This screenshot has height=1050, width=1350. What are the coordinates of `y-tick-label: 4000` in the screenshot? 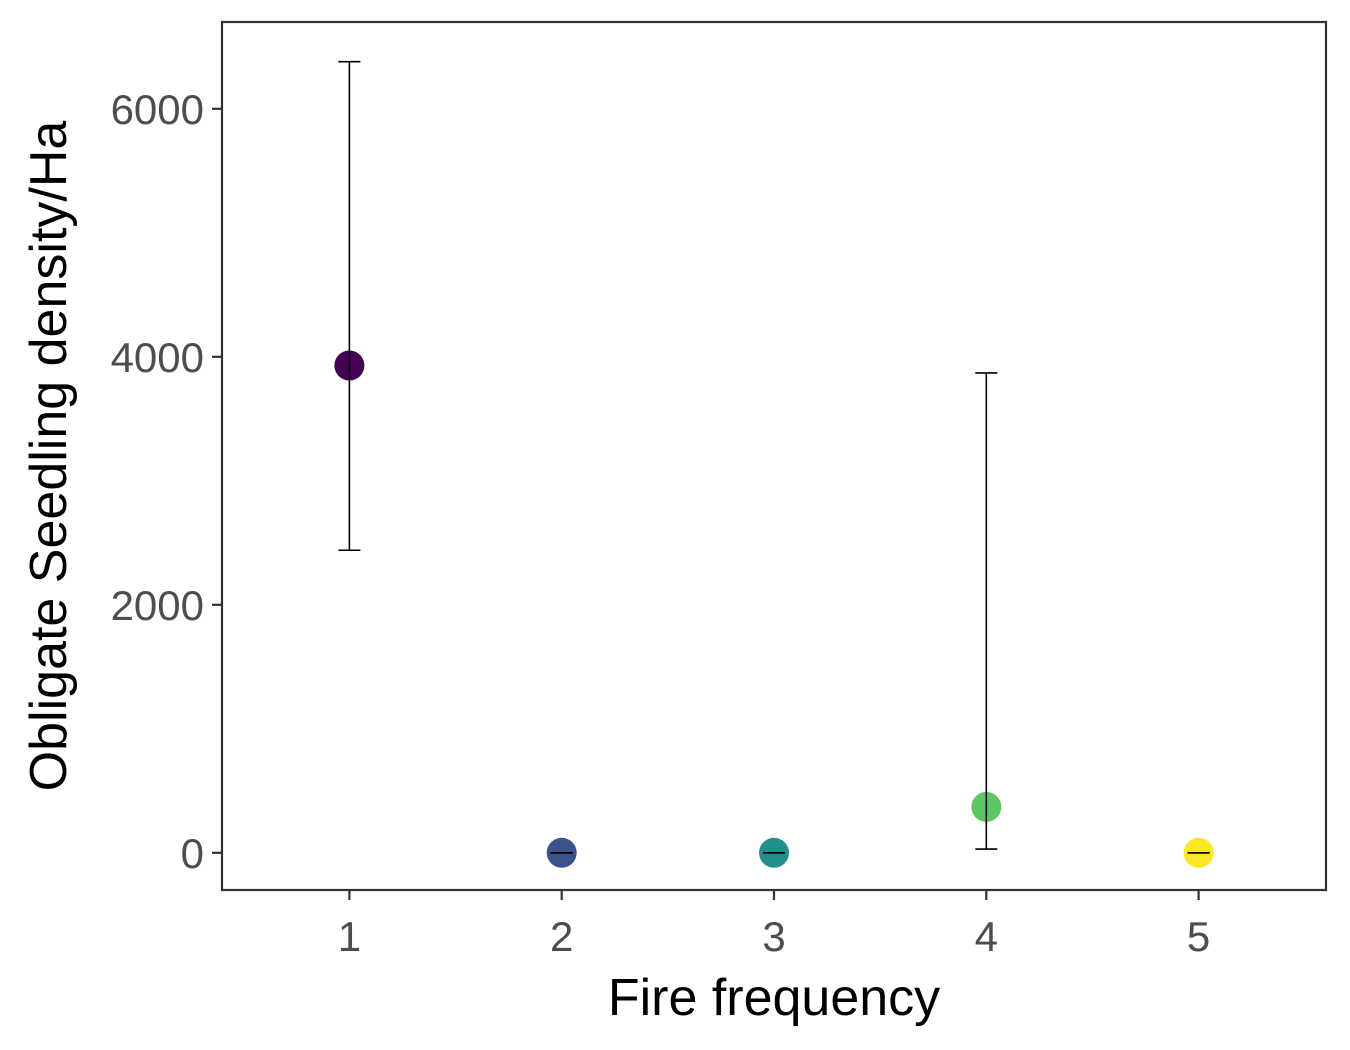 It's located at (157, 357).